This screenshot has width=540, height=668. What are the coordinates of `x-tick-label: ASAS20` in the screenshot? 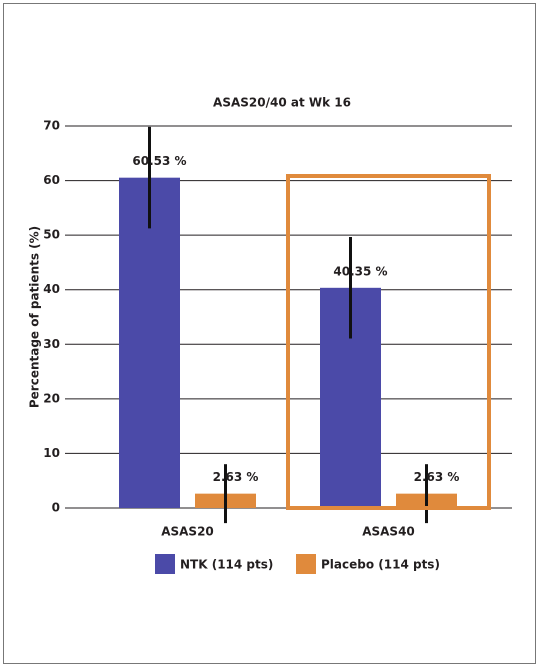 It's located at (187, 532).